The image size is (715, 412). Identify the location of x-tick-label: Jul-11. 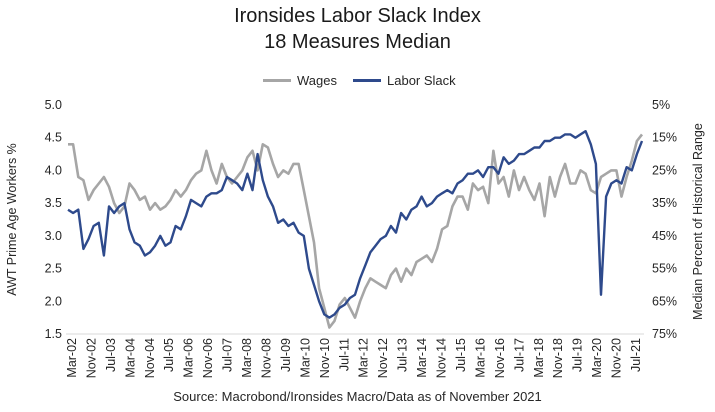
(344, 354).